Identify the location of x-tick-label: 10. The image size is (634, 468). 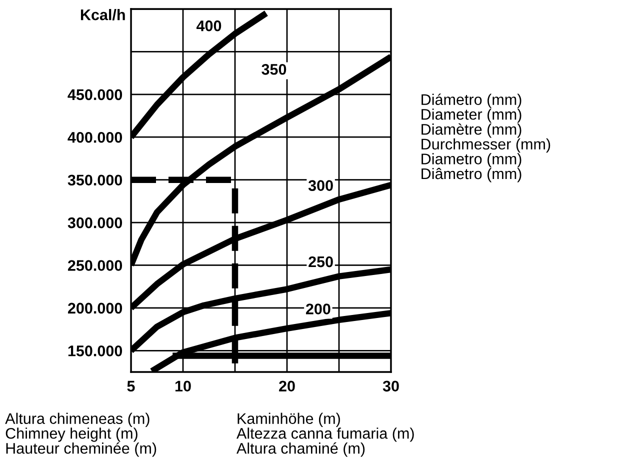
(183, 386).